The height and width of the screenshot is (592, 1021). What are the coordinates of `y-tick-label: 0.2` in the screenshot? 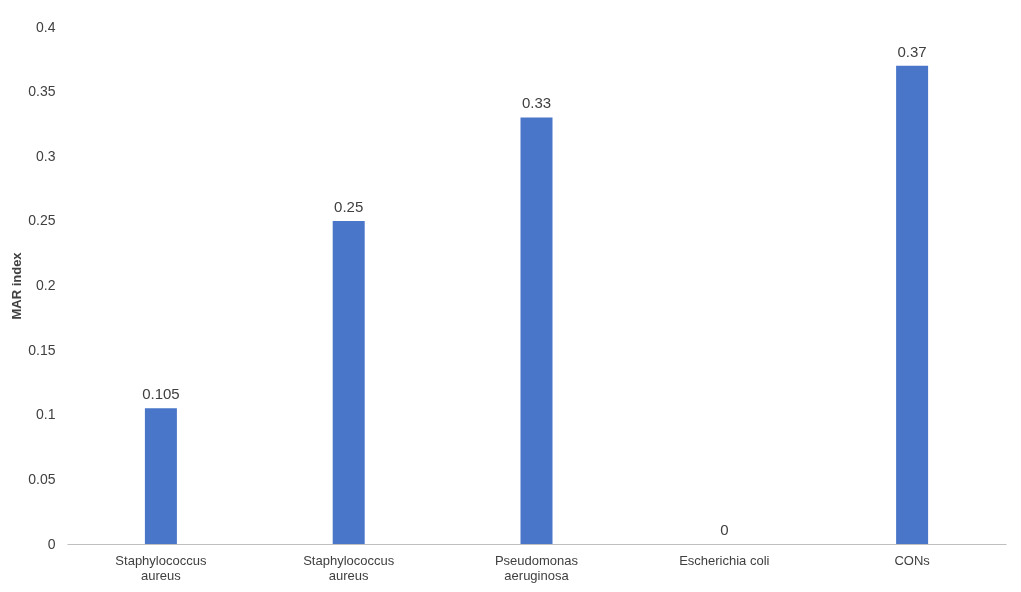 It's located at (46, 285).